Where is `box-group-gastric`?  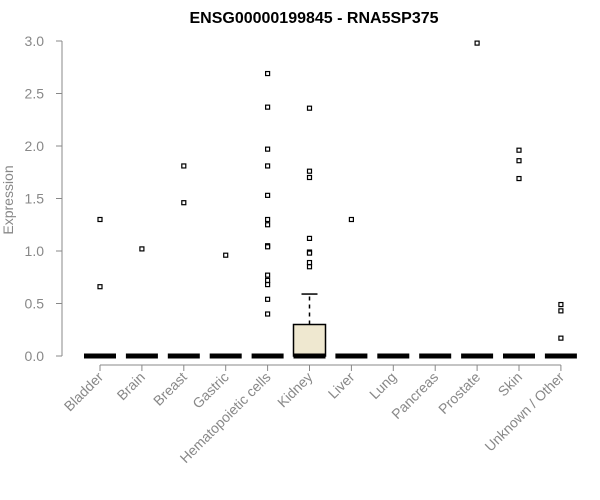
box-group-gastric is located at coordinates (225, 305).